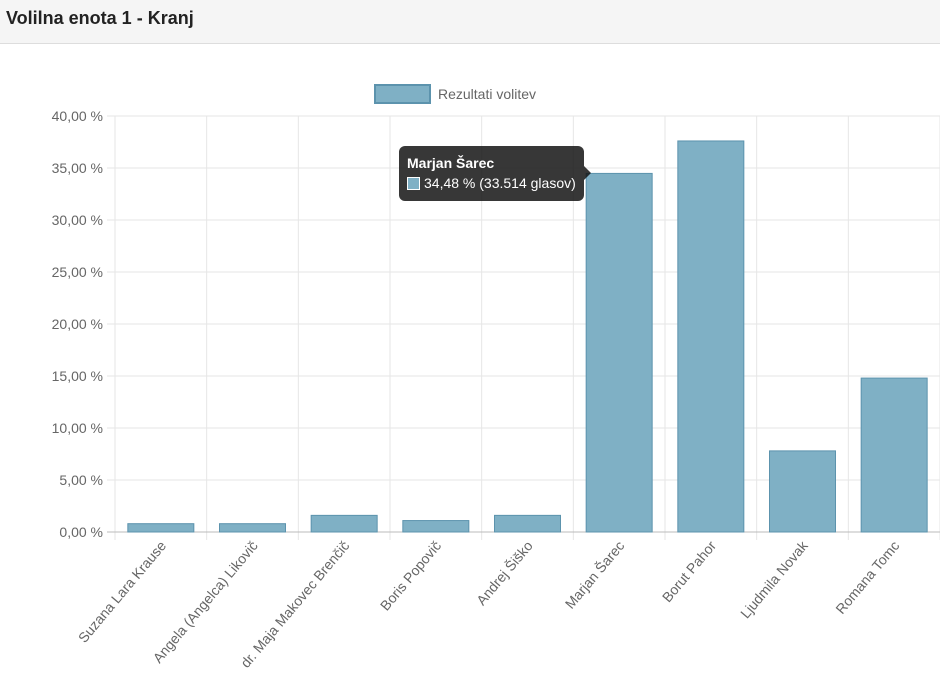  I want to click on y-tick-label: 30,00 %, so click(77, 220).